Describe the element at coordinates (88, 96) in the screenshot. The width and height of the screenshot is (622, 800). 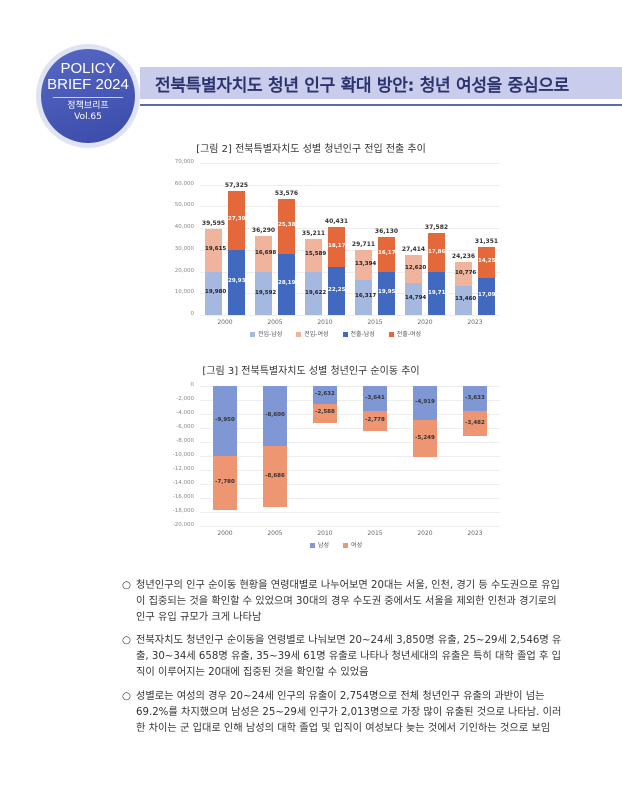
I see `badge-inner: POLICY BRIEF 2024 정책브리프 Vol.65` at that location.